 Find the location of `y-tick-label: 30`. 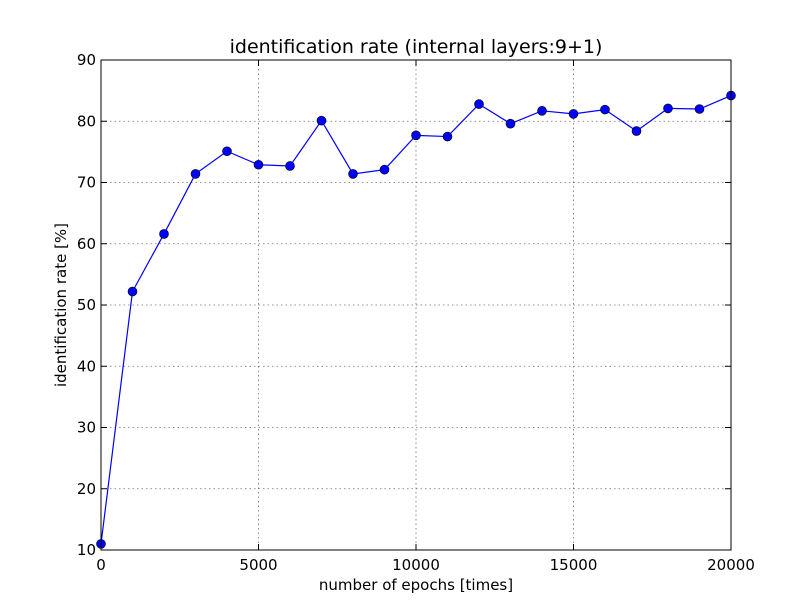

y-tick-label: 30 is located at coordinates (86, 428).